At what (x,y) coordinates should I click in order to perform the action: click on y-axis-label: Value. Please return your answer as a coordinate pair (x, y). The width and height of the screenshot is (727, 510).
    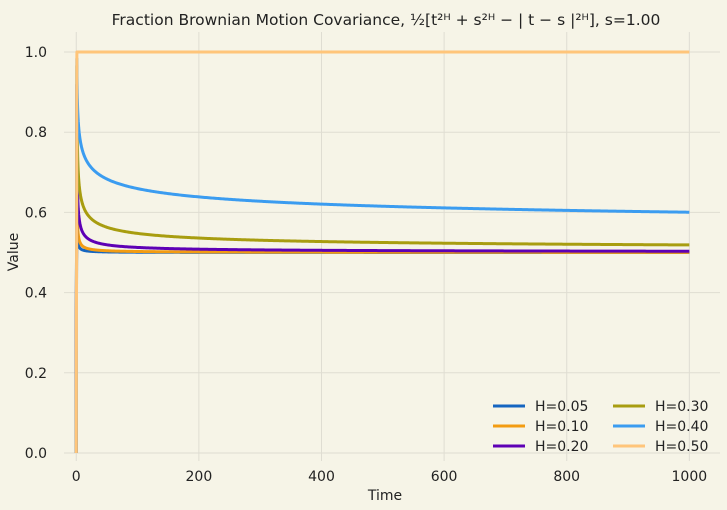
    Looking at the image, I should click on (14, 252).